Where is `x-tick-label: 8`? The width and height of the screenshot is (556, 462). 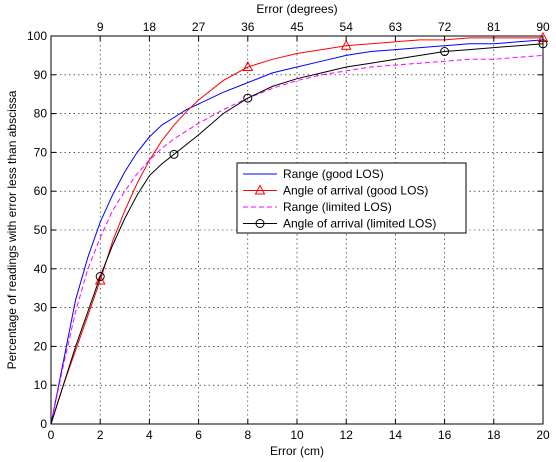 x-tick-label: 8 is located at coordinates (247, 435).